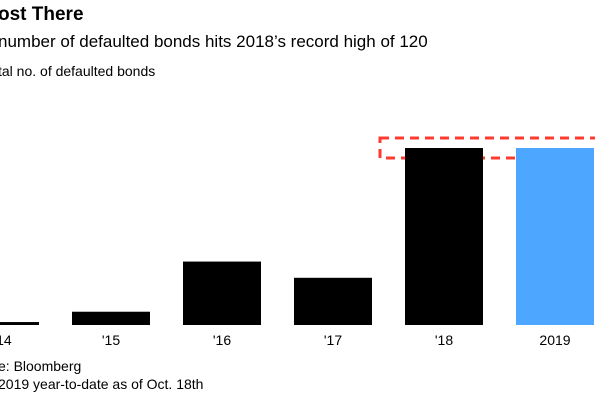  What do you see at coordinates (333, 340) in the screenshot?
I see `x-tick-label: '17` at bounding box center [333, 340].